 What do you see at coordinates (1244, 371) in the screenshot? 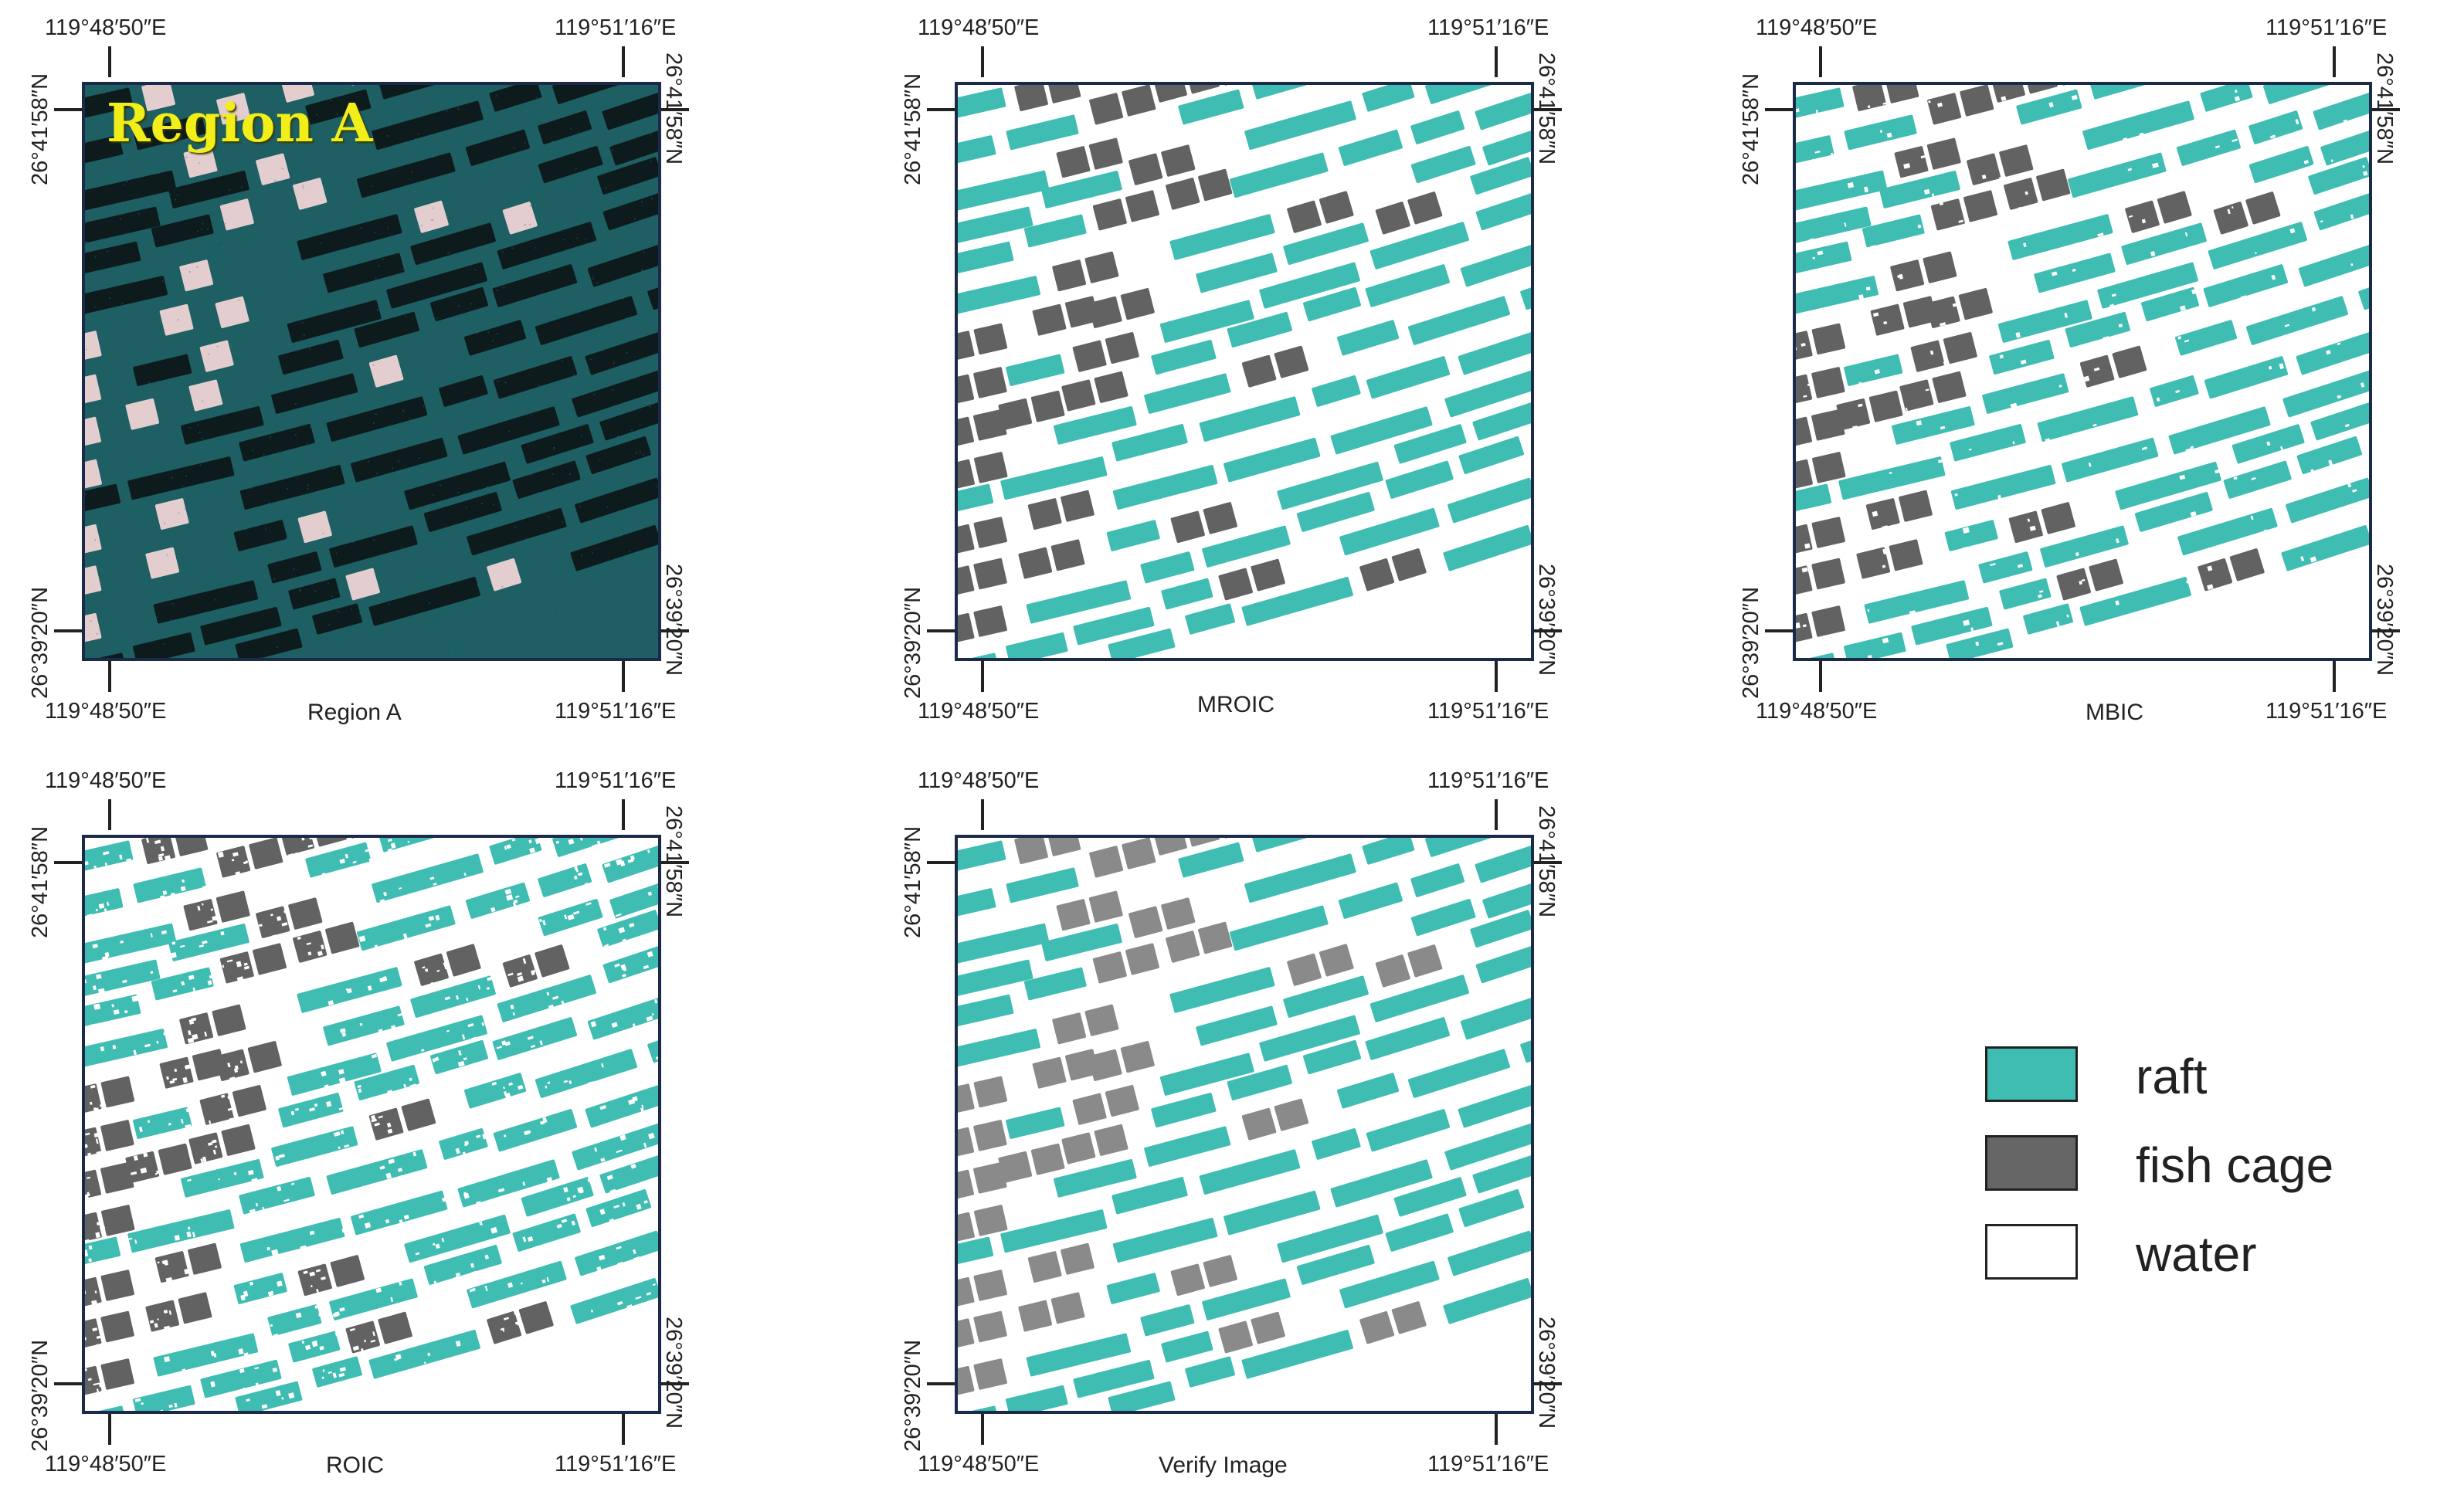
I see `map-frame-mroic` at bounding box center [1244, 371].